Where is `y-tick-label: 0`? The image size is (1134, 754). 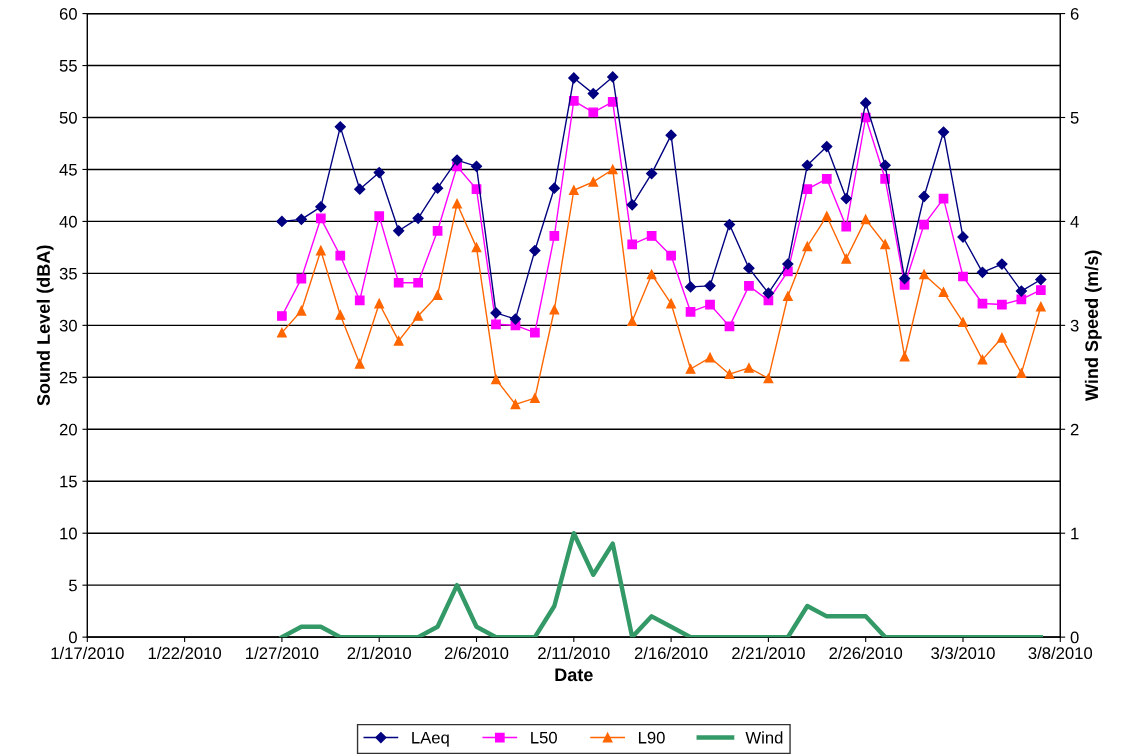
y-tick-label: 0 is located at coordinates (72, 637).